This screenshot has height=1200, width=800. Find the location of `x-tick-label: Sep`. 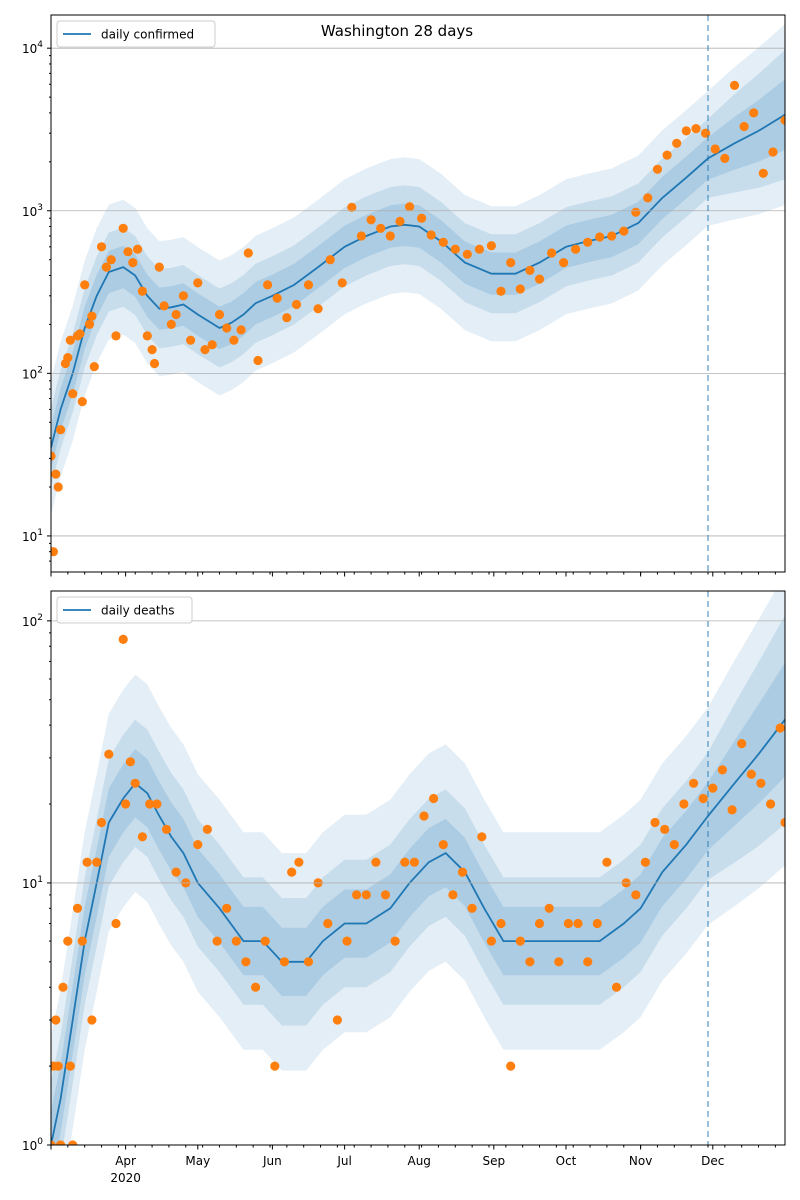

x-tick-label: Sep is located at coordinates (493, 1161).